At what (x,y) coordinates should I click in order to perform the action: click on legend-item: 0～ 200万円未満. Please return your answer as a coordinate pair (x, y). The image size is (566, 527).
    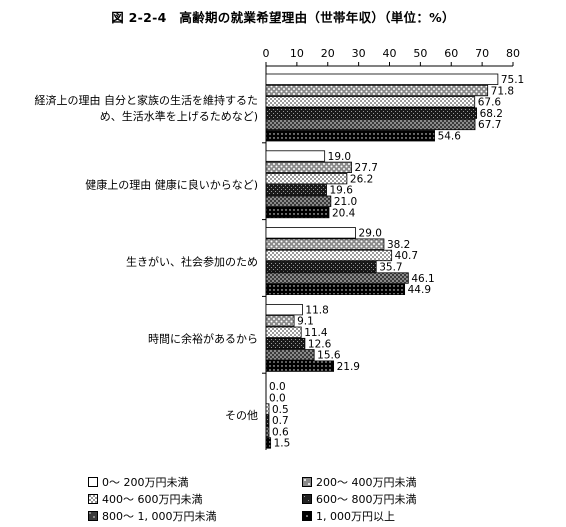
    Looking at the image, I should click on (138, 482).